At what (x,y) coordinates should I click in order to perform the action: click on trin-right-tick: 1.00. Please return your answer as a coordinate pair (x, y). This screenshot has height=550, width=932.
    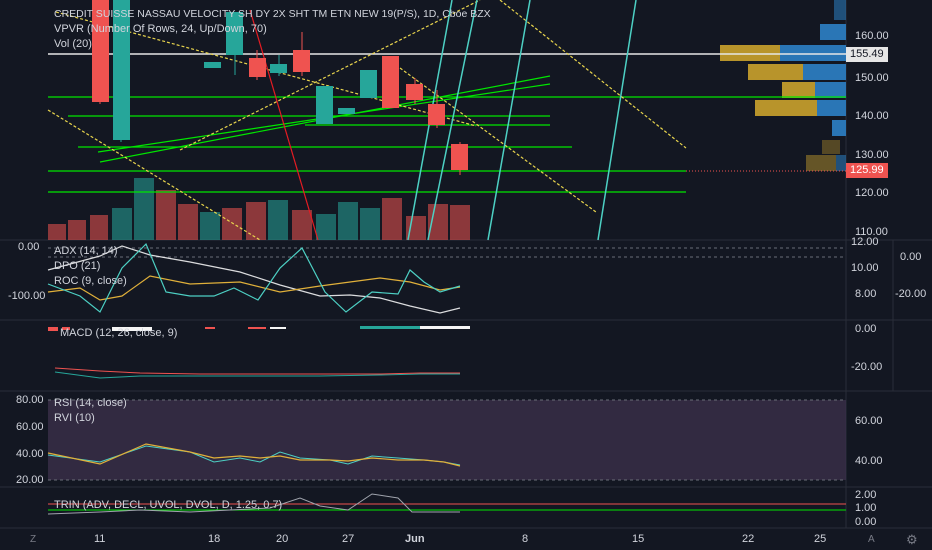
    Looking at the image, I should click on (866, 508).